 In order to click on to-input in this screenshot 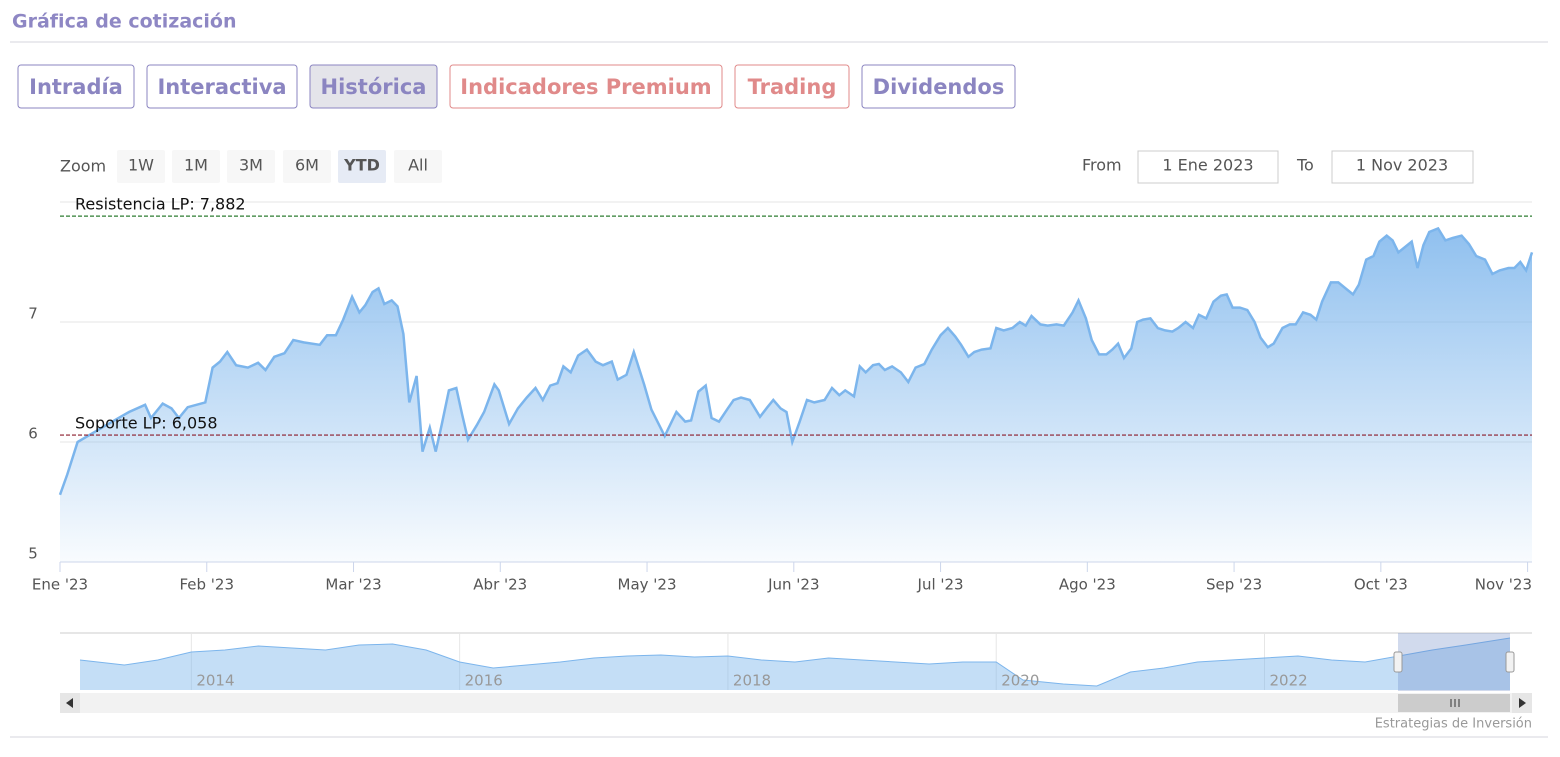, I will do `click(1402, 167)`.